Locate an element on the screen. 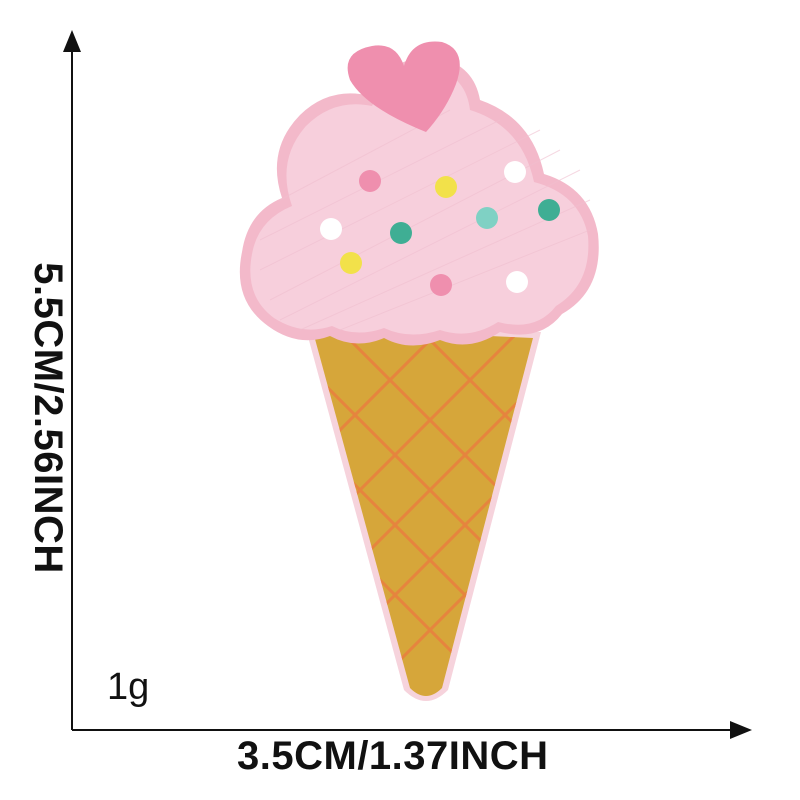  scoop-body is located at coordinates (419, 202).